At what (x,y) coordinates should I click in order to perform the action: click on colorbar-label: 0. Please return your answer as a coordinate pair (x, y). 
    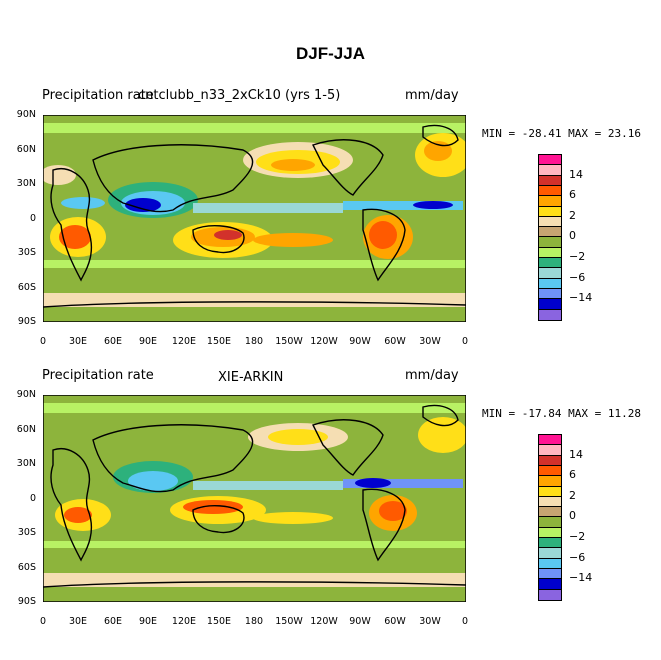
    Looking at the image, I should click on (572, 236).